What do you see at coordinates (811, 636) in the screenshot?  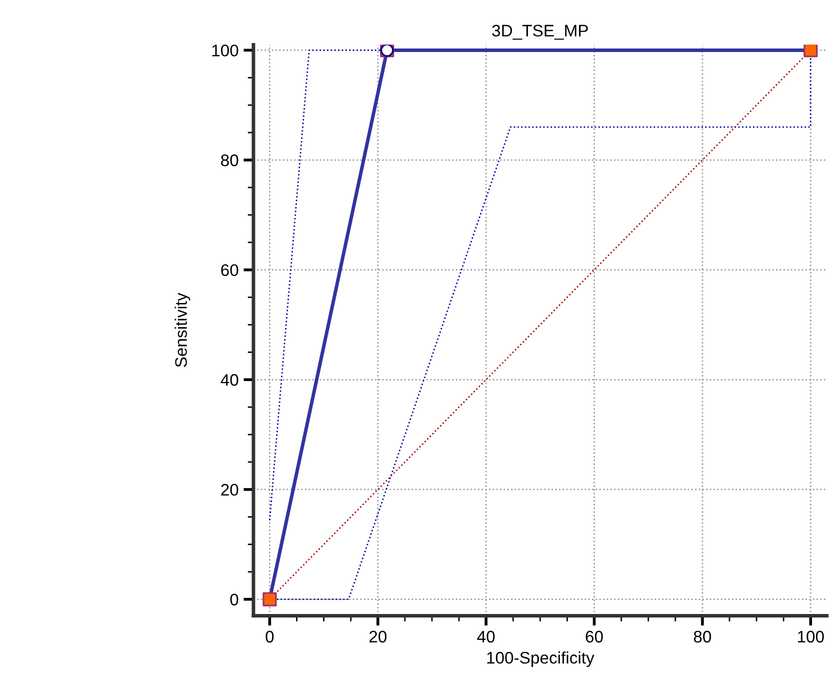 I see `x-tick-label: 100` at bounding box center [811, 636].